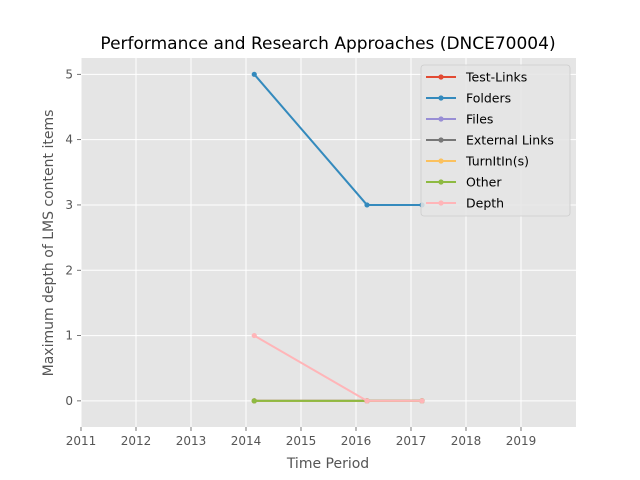  Describe the element at coordinates (484, 182) in the screenshot. I see `legend-label: Other` at that location.